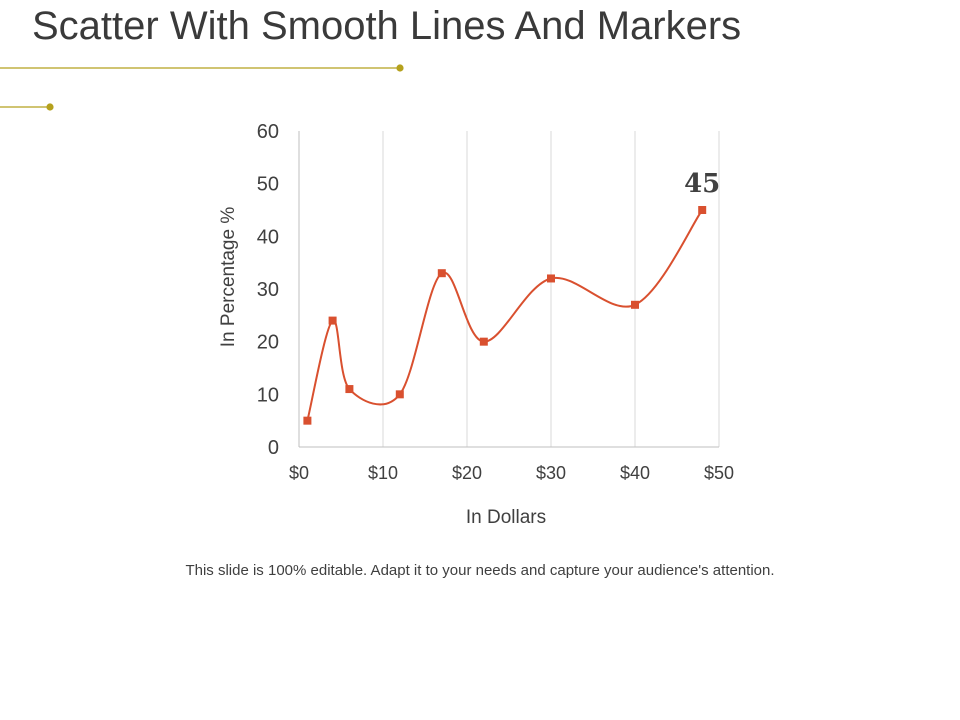 The height and width of the screenshot is (720, 960). I want to click on y-tick-label: 40, so click(268, 237).